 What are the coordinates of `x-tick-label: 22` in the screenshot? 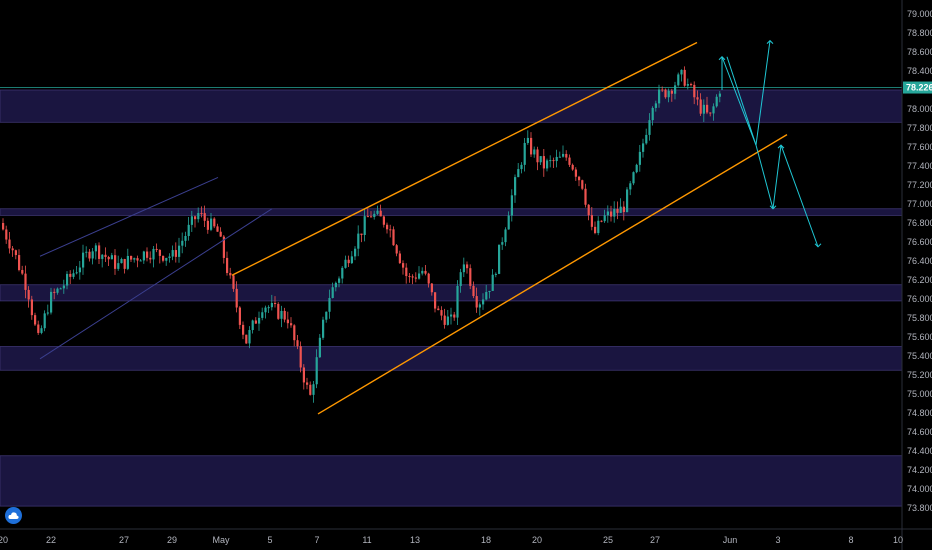 It's located at (51, 540).